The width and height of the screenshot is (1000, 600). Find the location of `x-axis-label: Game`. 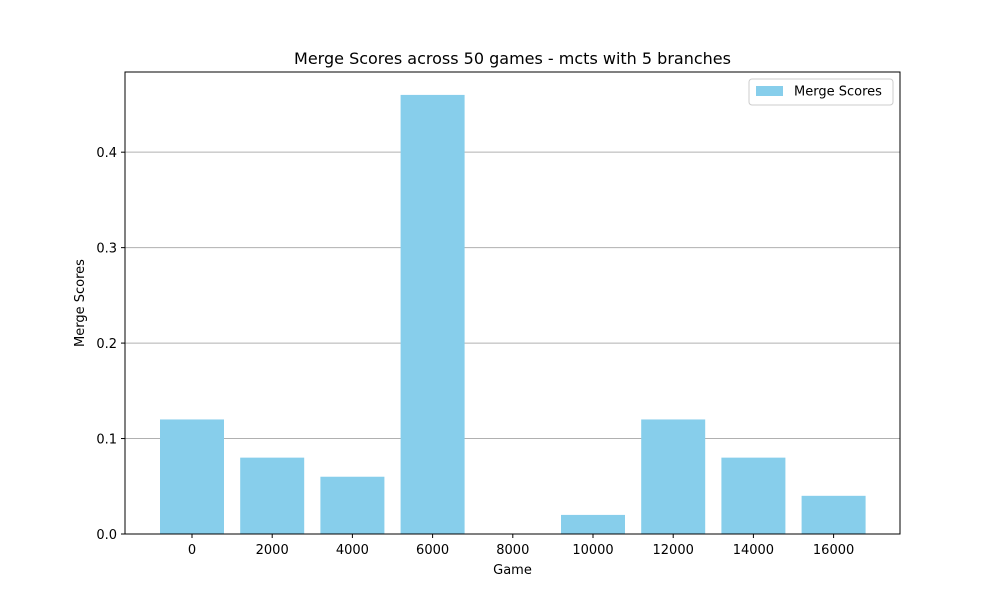

x-axis-label: Game is located at coordinates (512, 570).